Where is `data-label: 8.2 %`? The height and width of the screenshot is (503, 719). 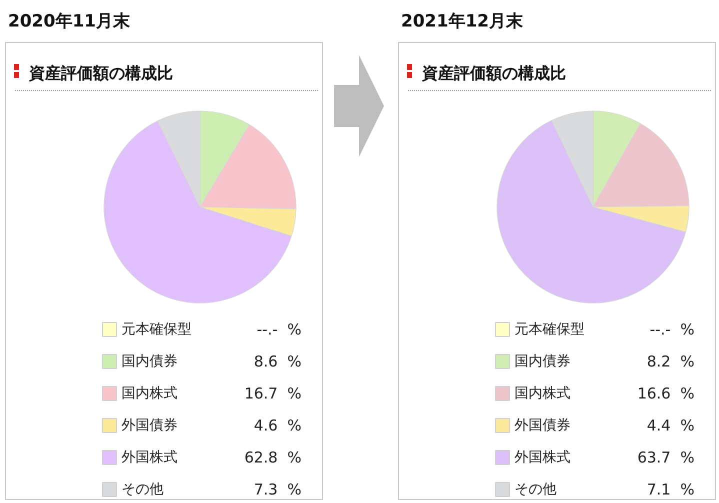
data-label: 8.2 % is located at coordinates (670, 361).